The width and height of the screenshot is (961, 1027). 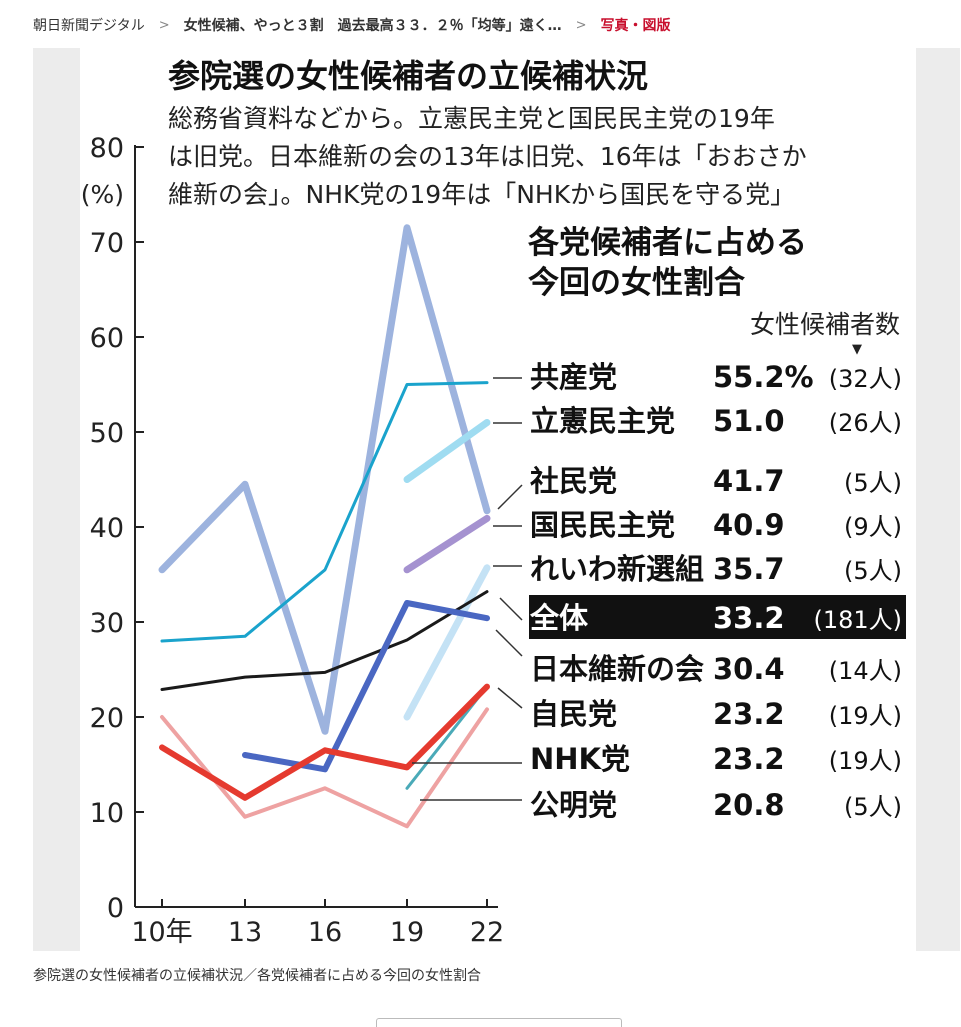 I want to click on breadcrumb-current: 写真・図版, so click(x=635, y=26).